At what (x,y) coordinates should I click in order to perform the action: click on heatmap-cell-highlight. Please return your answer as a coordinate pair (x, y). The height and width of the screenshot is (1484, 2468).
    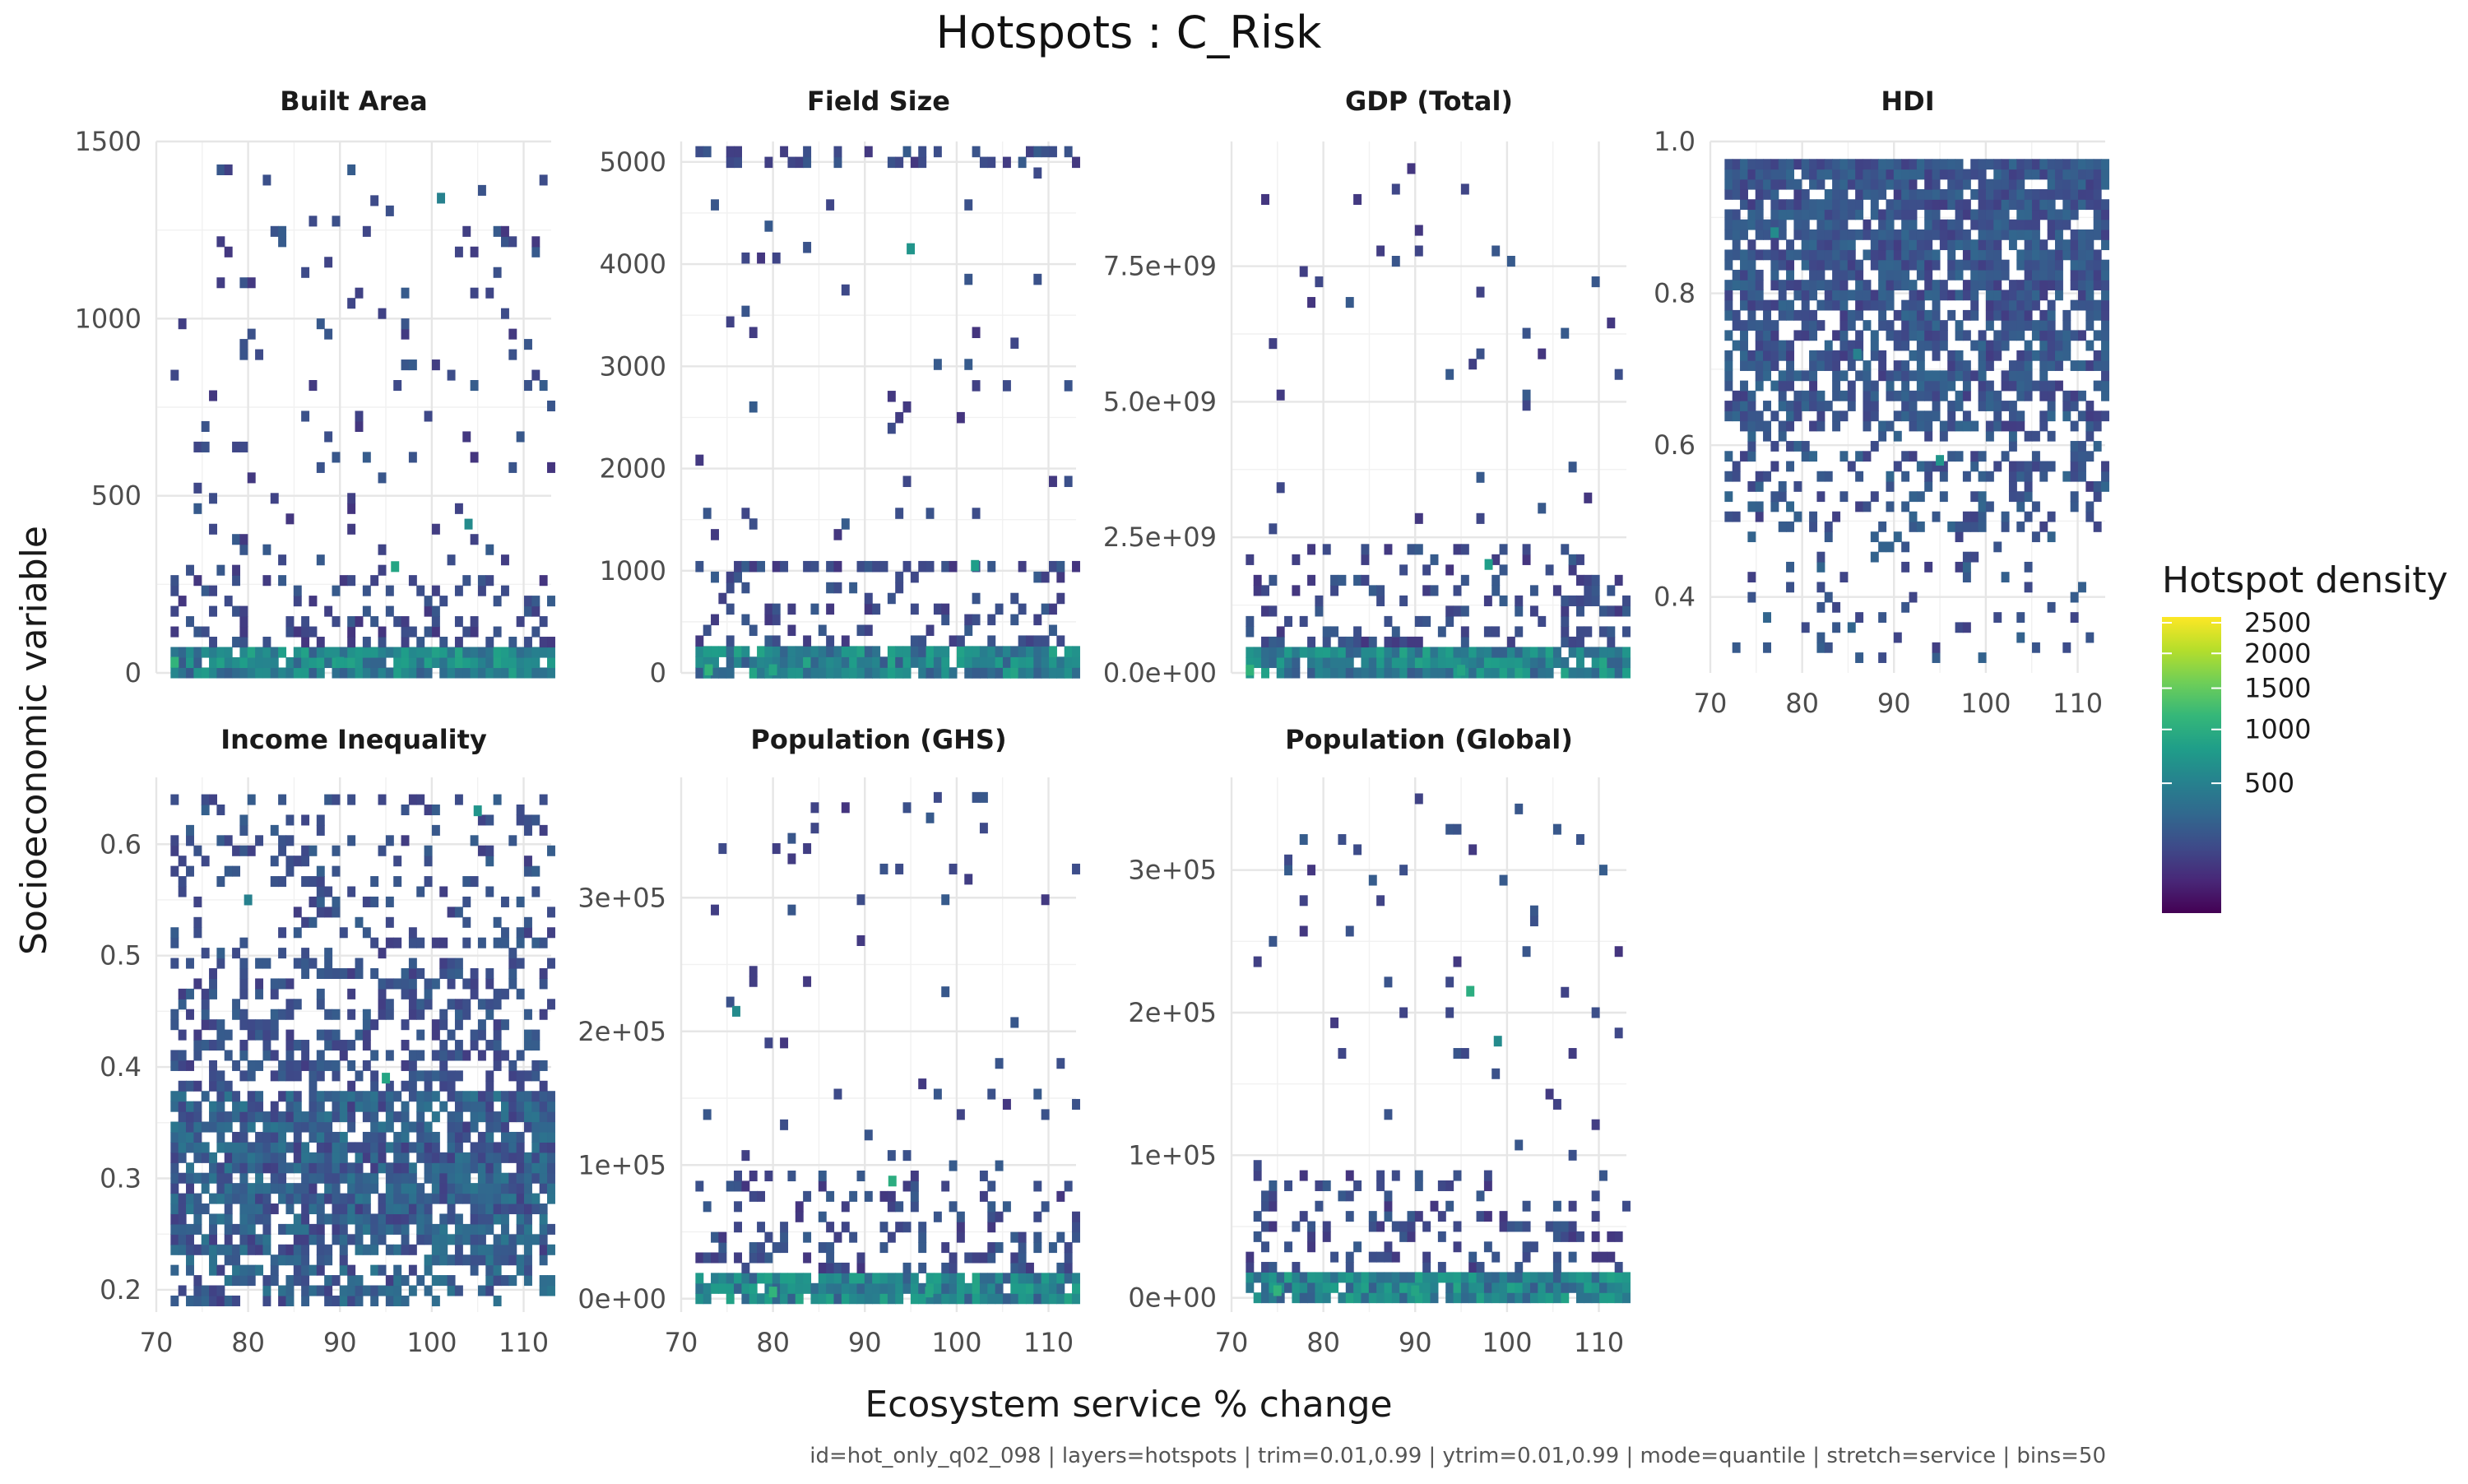
    Looking at the image, I should click on (1470, 991).